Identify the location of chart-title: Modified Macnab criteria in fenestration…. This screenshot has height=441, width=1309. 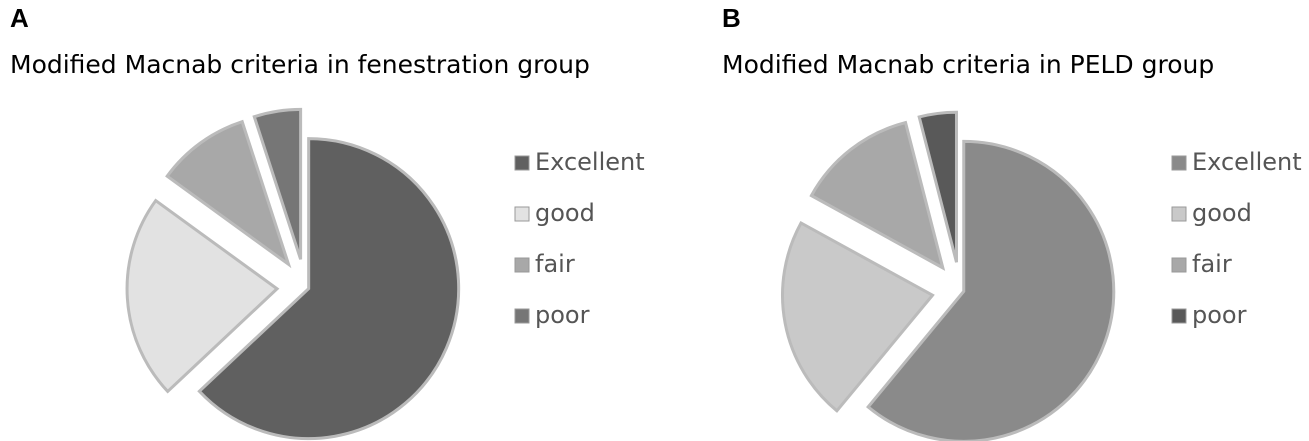
(300, 64).